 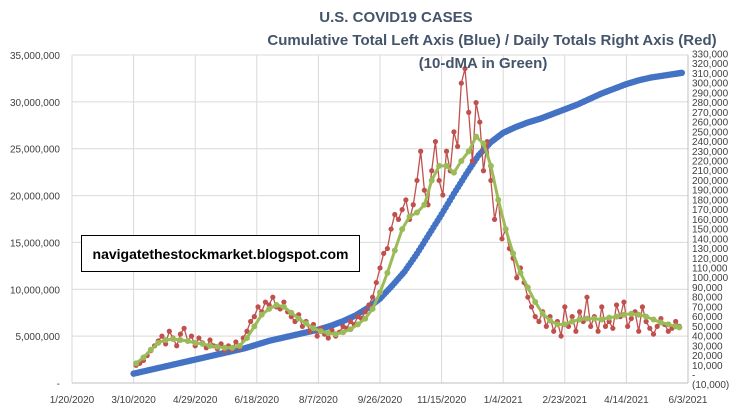 I want to click on y-right-tick-label: 160,000, so click(x=710, y=220).